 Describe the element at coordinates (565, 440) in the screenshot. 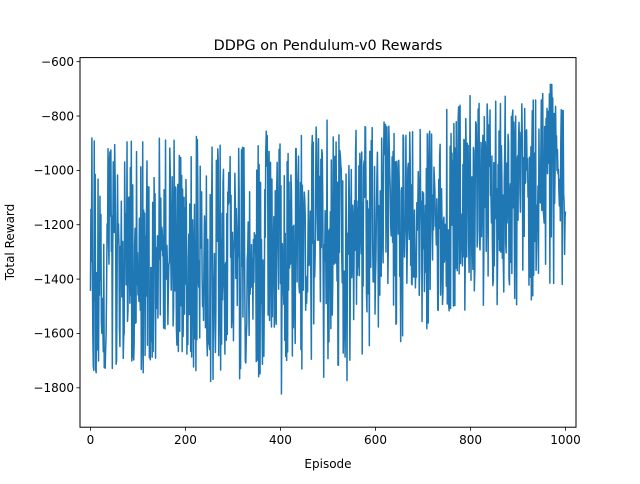

I see `x-tick-label: 1000` at that location.